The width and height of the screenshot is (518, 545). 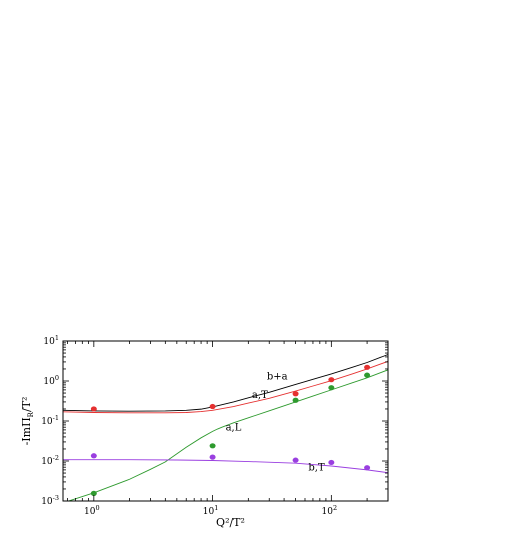 What do you see at coordinates (277, 377) in the screenshot?
I see `curve-label-b-a: b+a` at bounding box center [277, 377].